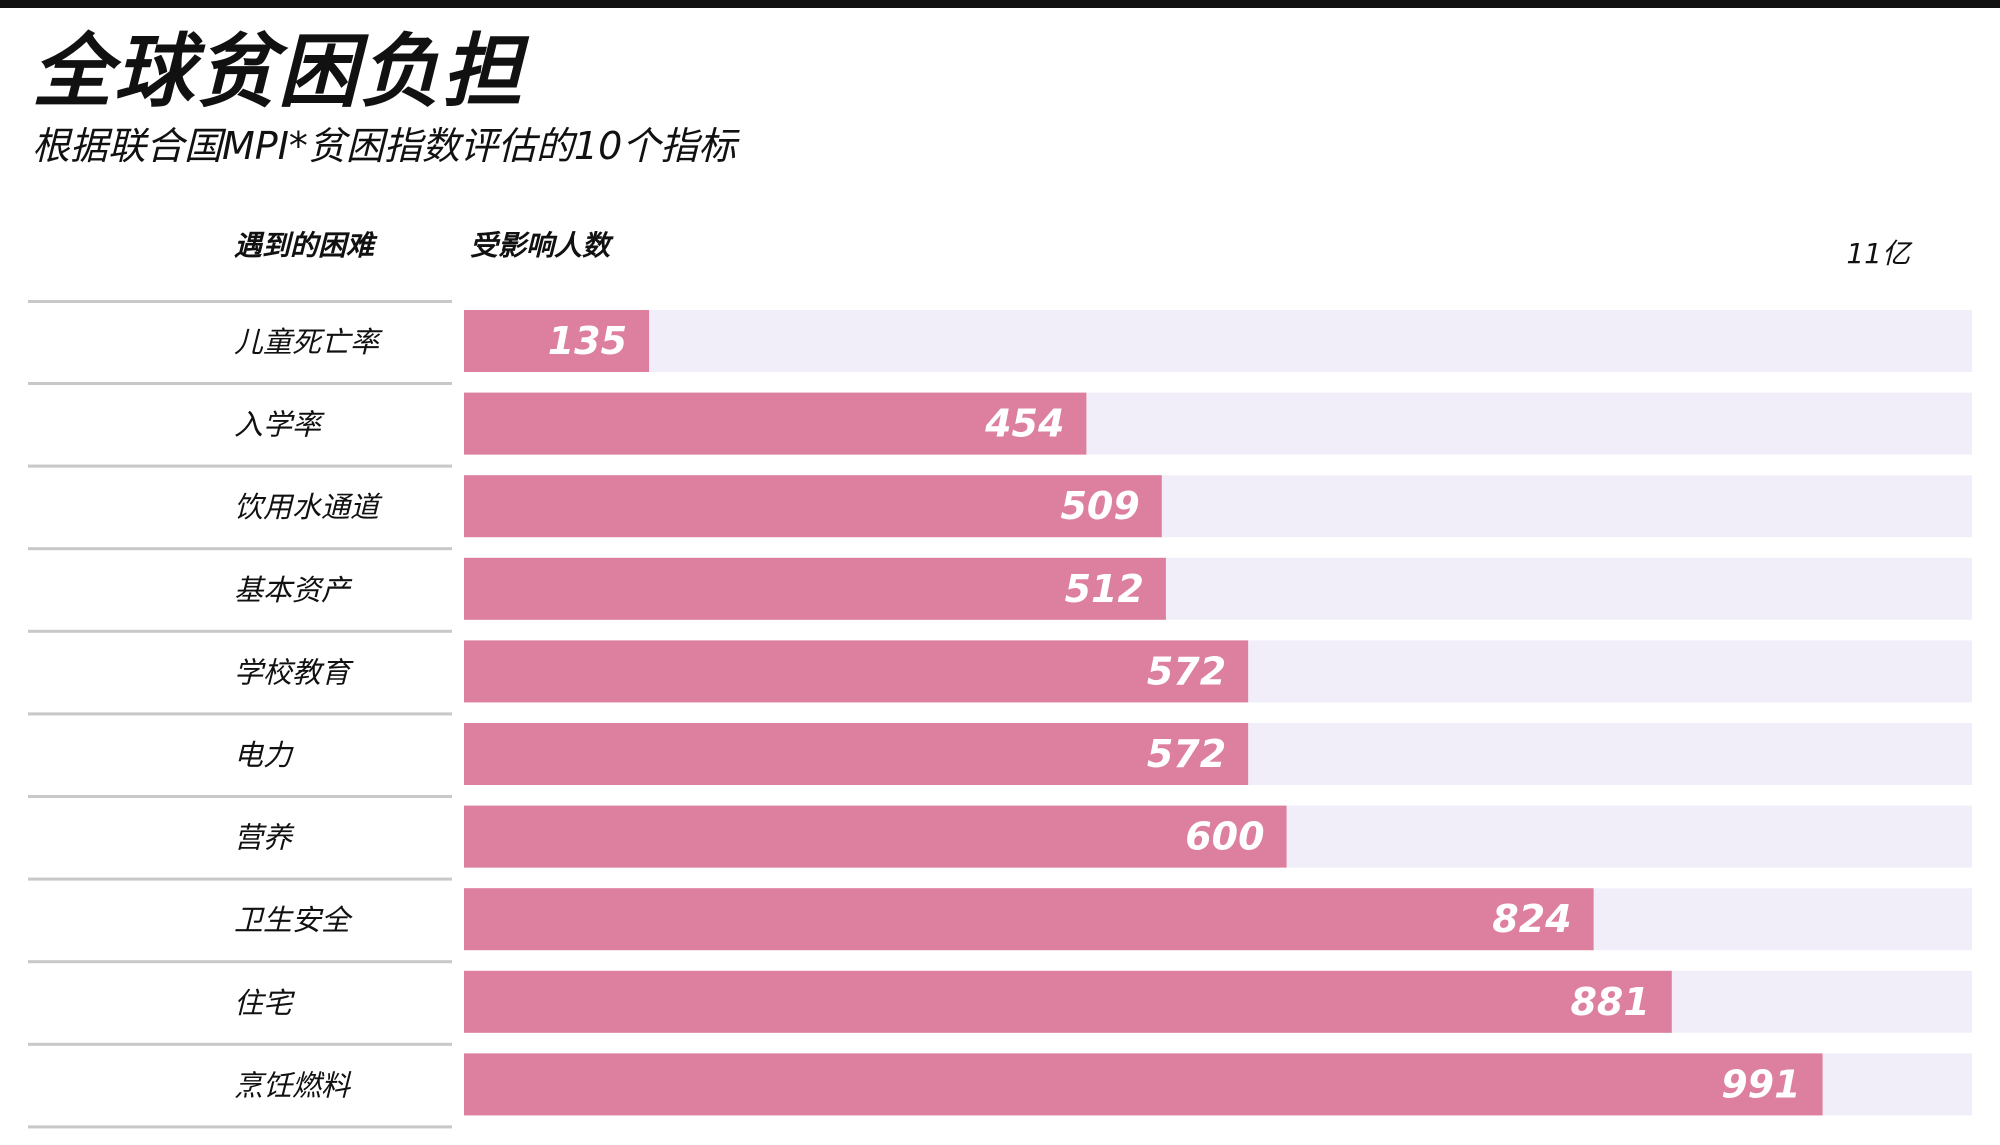 Image resolution: width=2000 pixels, height=1145 pixels. Describe the element at coordinates (1760, 1084) in the screenshot. I see `bar-value-label: 991` at that location.